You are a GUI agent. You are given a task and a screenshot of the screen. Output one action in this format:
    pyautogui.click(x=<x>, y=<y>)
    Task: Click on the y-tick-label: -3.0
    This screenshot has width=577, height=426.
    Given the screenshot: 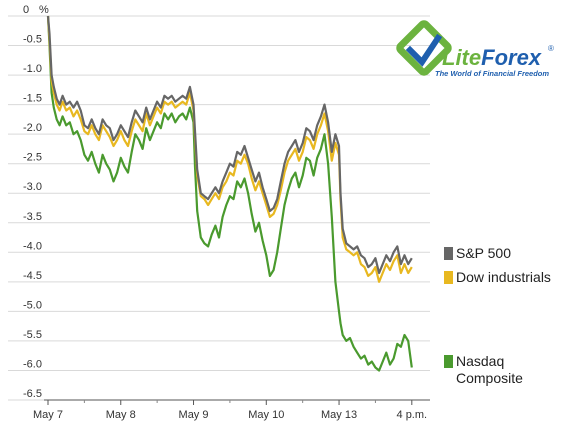 What is the action you would take?
    pyautogui.click(x=32, y=187)
    